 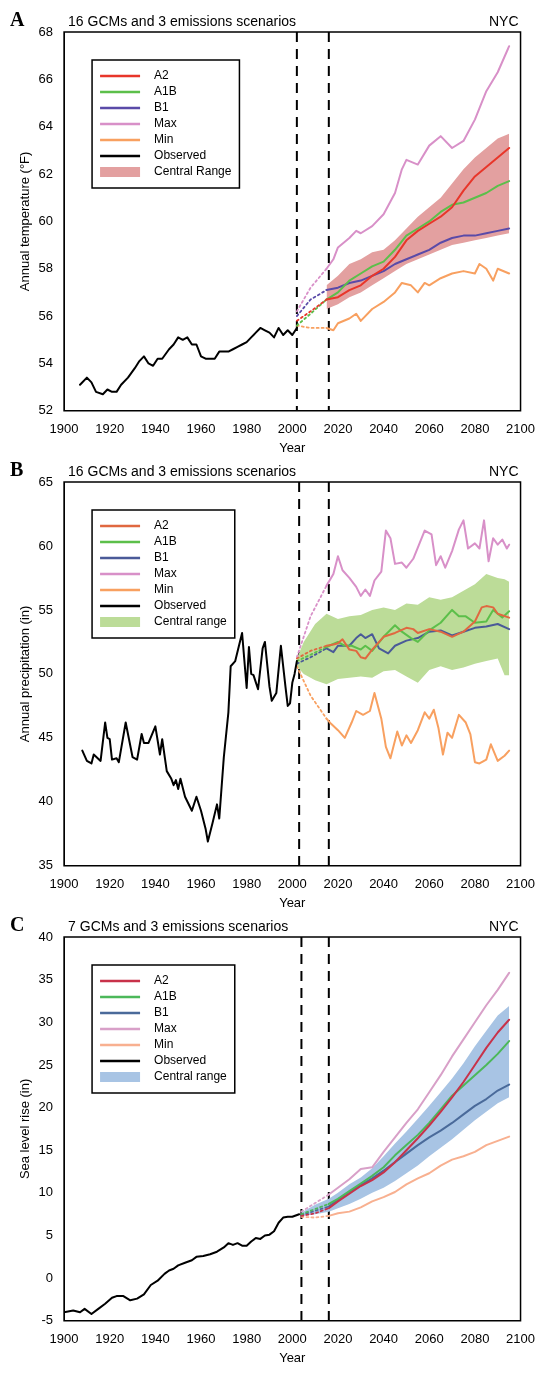 What do you see at coordinates (47, 1320) in the screenshot?
I see `y-tick-label: -5` at bounding box center [47, 1320].